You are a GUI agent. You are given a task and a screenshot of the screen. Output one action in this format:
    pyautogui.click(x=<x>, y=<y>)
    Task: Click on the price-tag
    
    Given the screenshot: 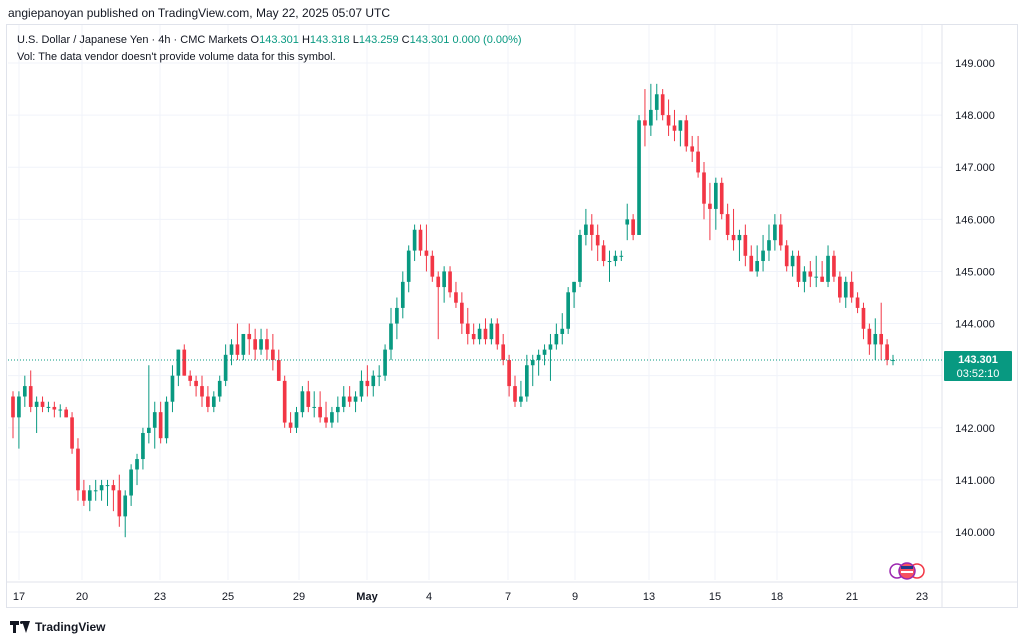 What is the action you would take?
    pyautogui.click(x=978, y=365)
    